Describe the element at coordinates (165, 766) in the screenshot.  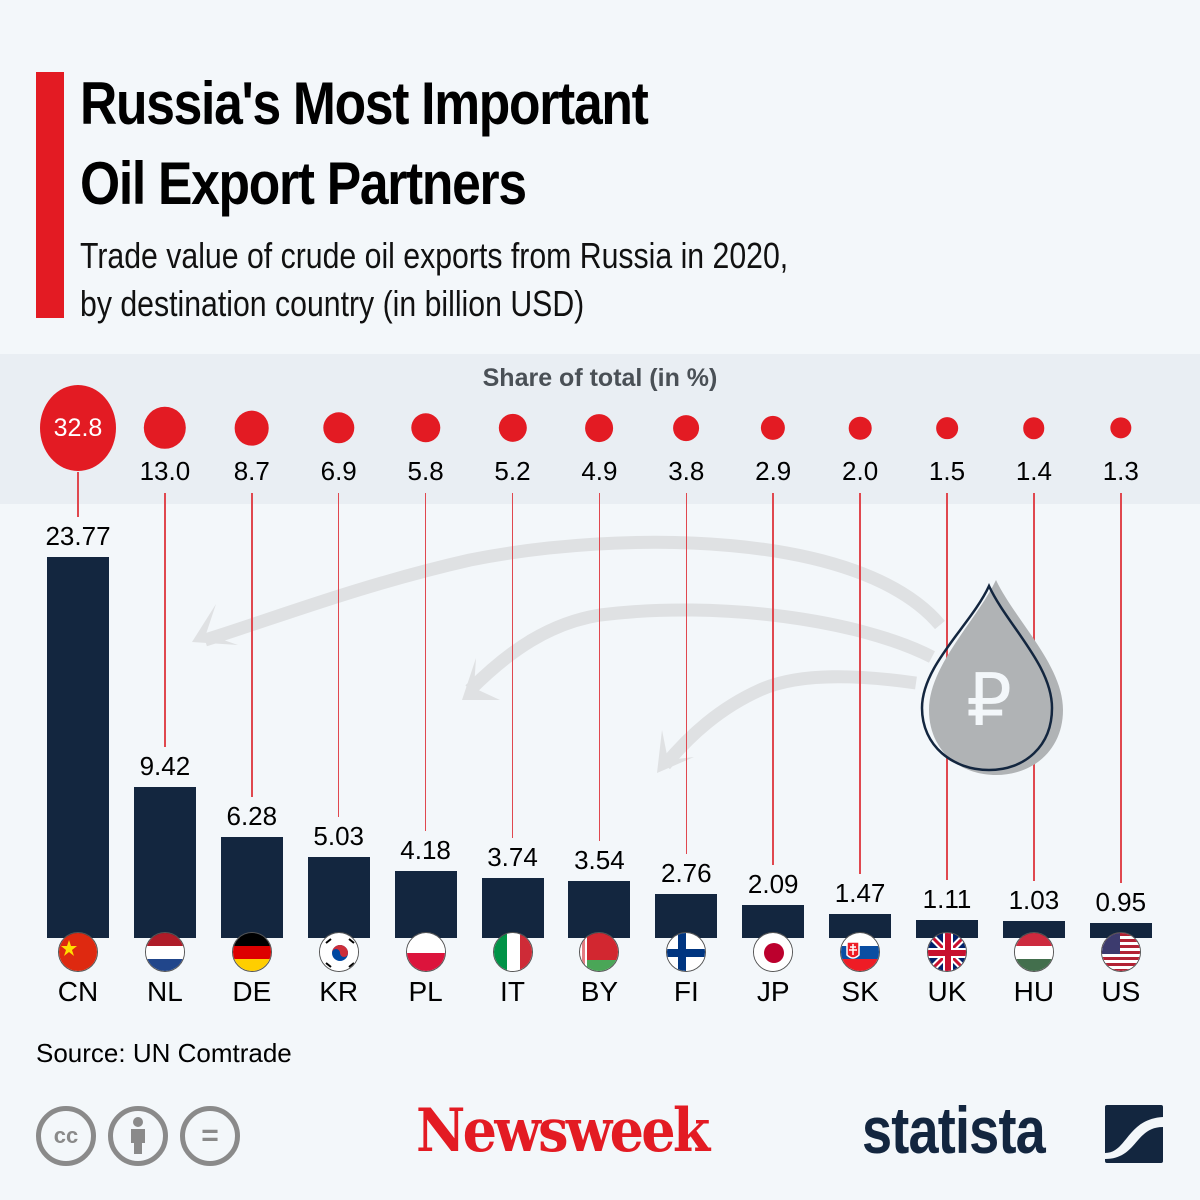
I see `value-label: 9.42` at that location.